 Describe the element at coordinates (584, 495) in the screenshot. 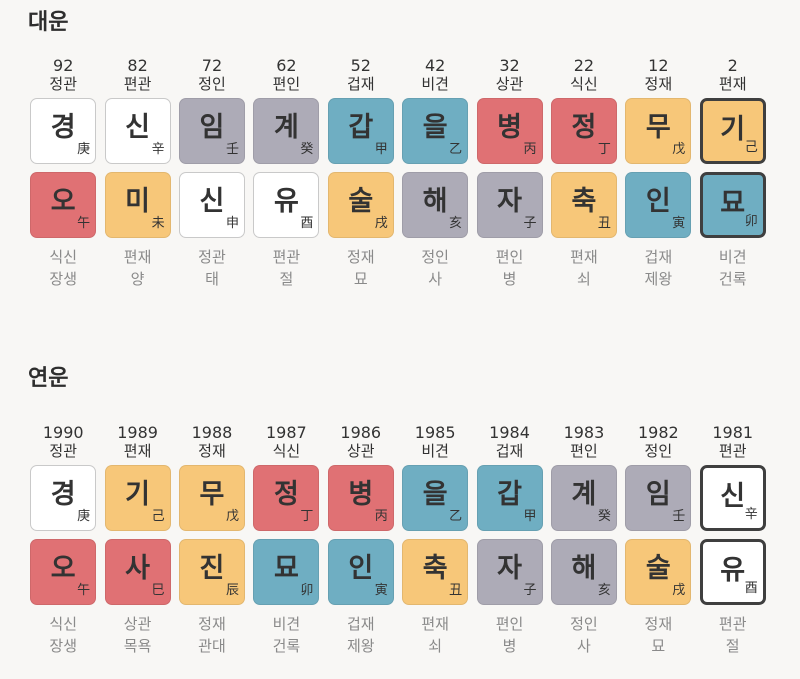

I see `stem-hangul: 계` at that location.